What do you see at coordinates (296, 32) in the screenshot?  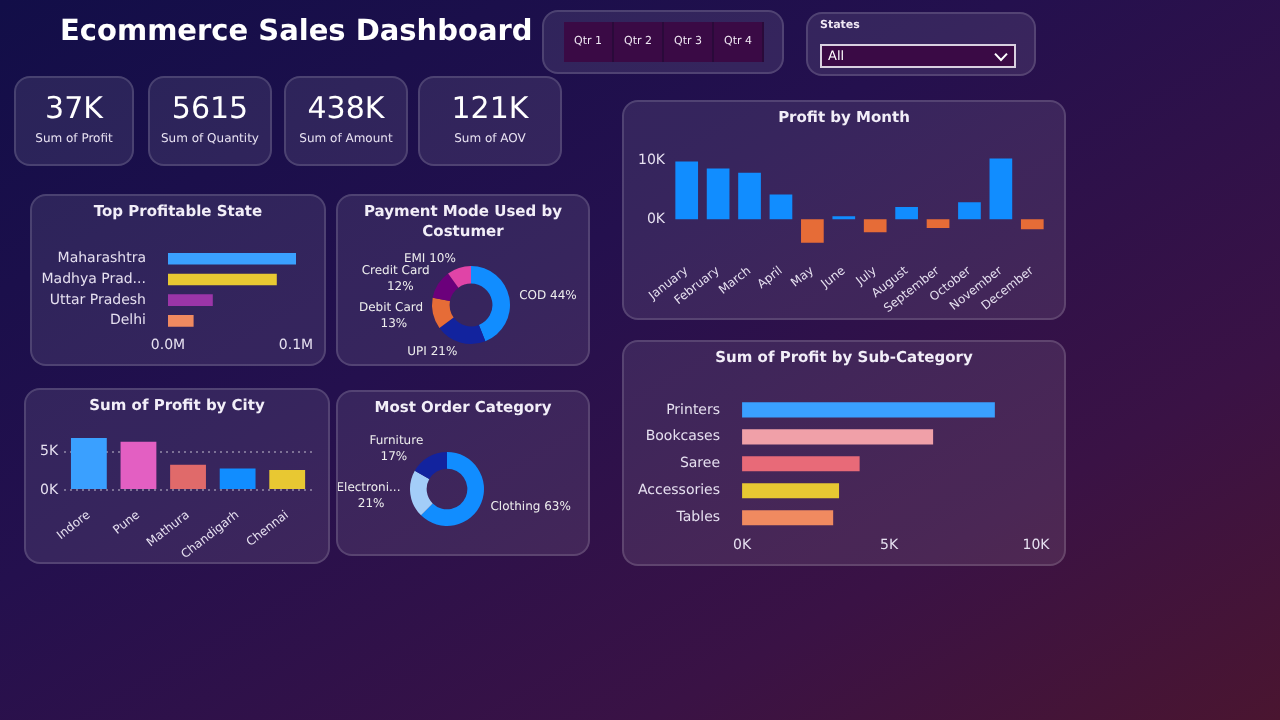 I see `text: Ecommerce Sales Dashboard` at bounding box center [296, 32].